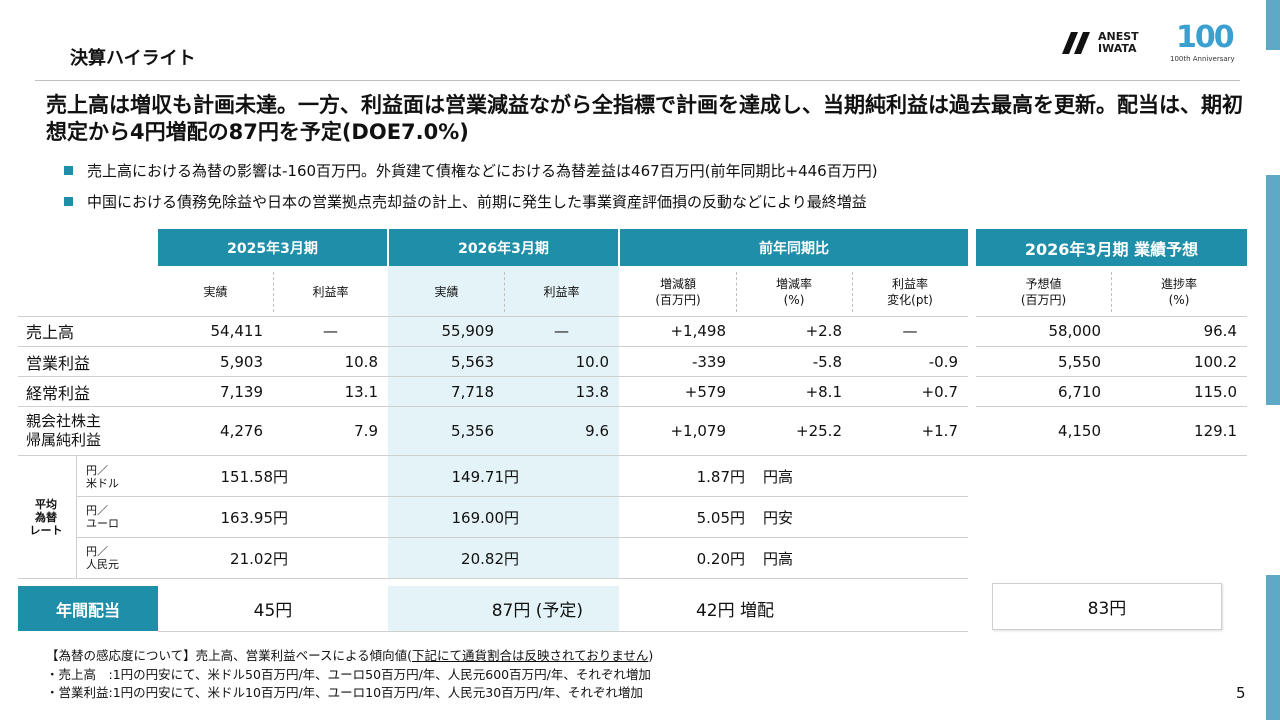 The image size is (1280, 720). Describe the element at coordinates (939, 391) in the screenshot. I see `table-cell: +0.7` at that location.